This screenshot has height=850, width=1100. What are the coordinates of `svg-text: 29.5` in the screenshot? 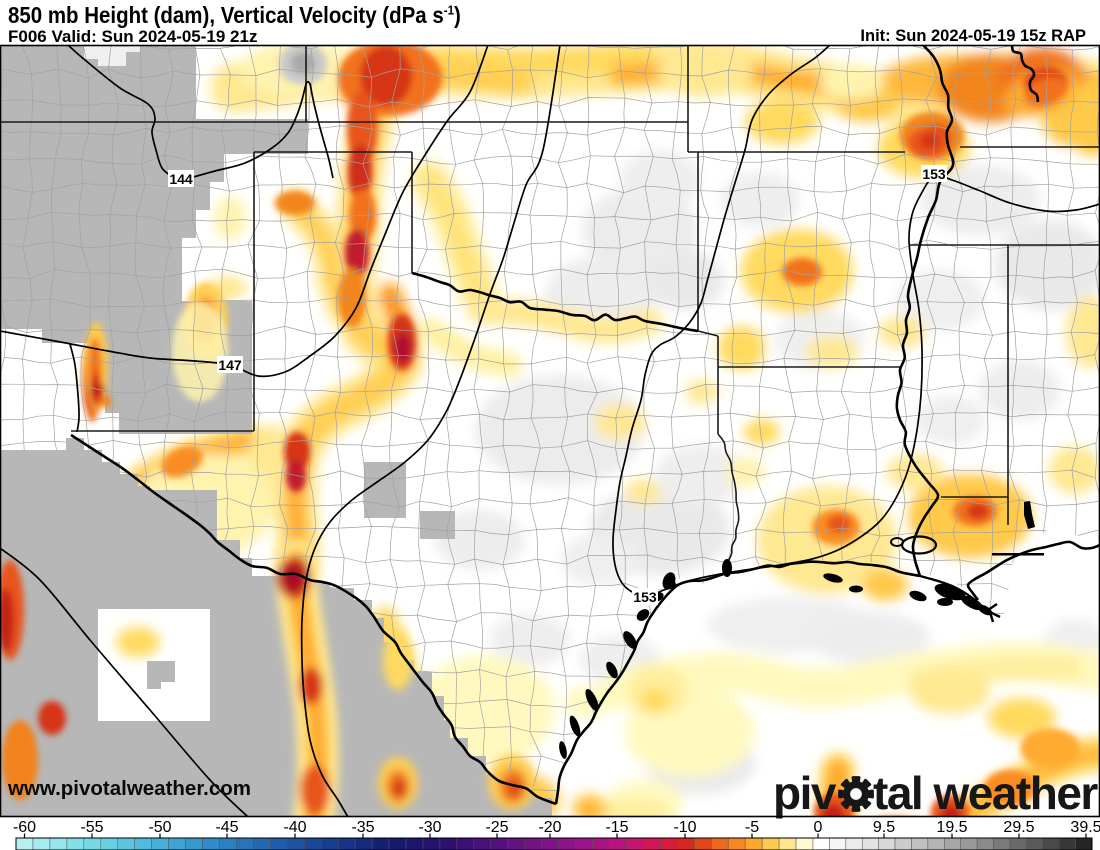 It's located at (1018, 827).